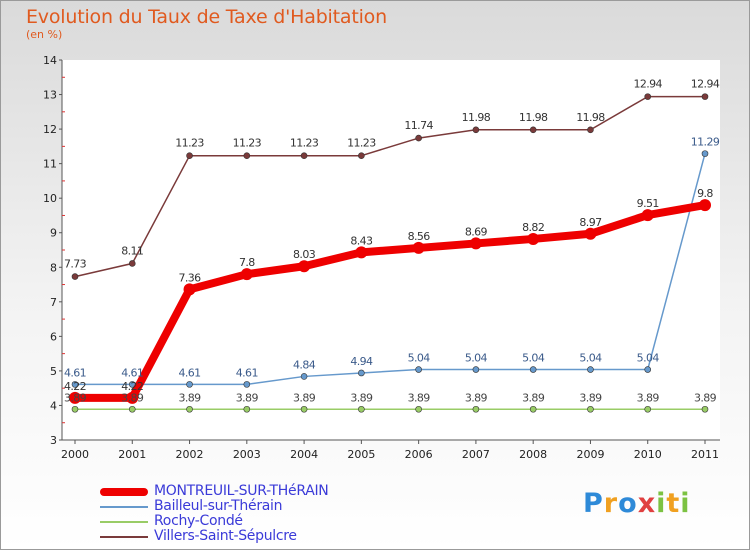 The height and width of the screenshot is (550, 750). I want to click on x-tick-label: 2004, so click(304, 454).